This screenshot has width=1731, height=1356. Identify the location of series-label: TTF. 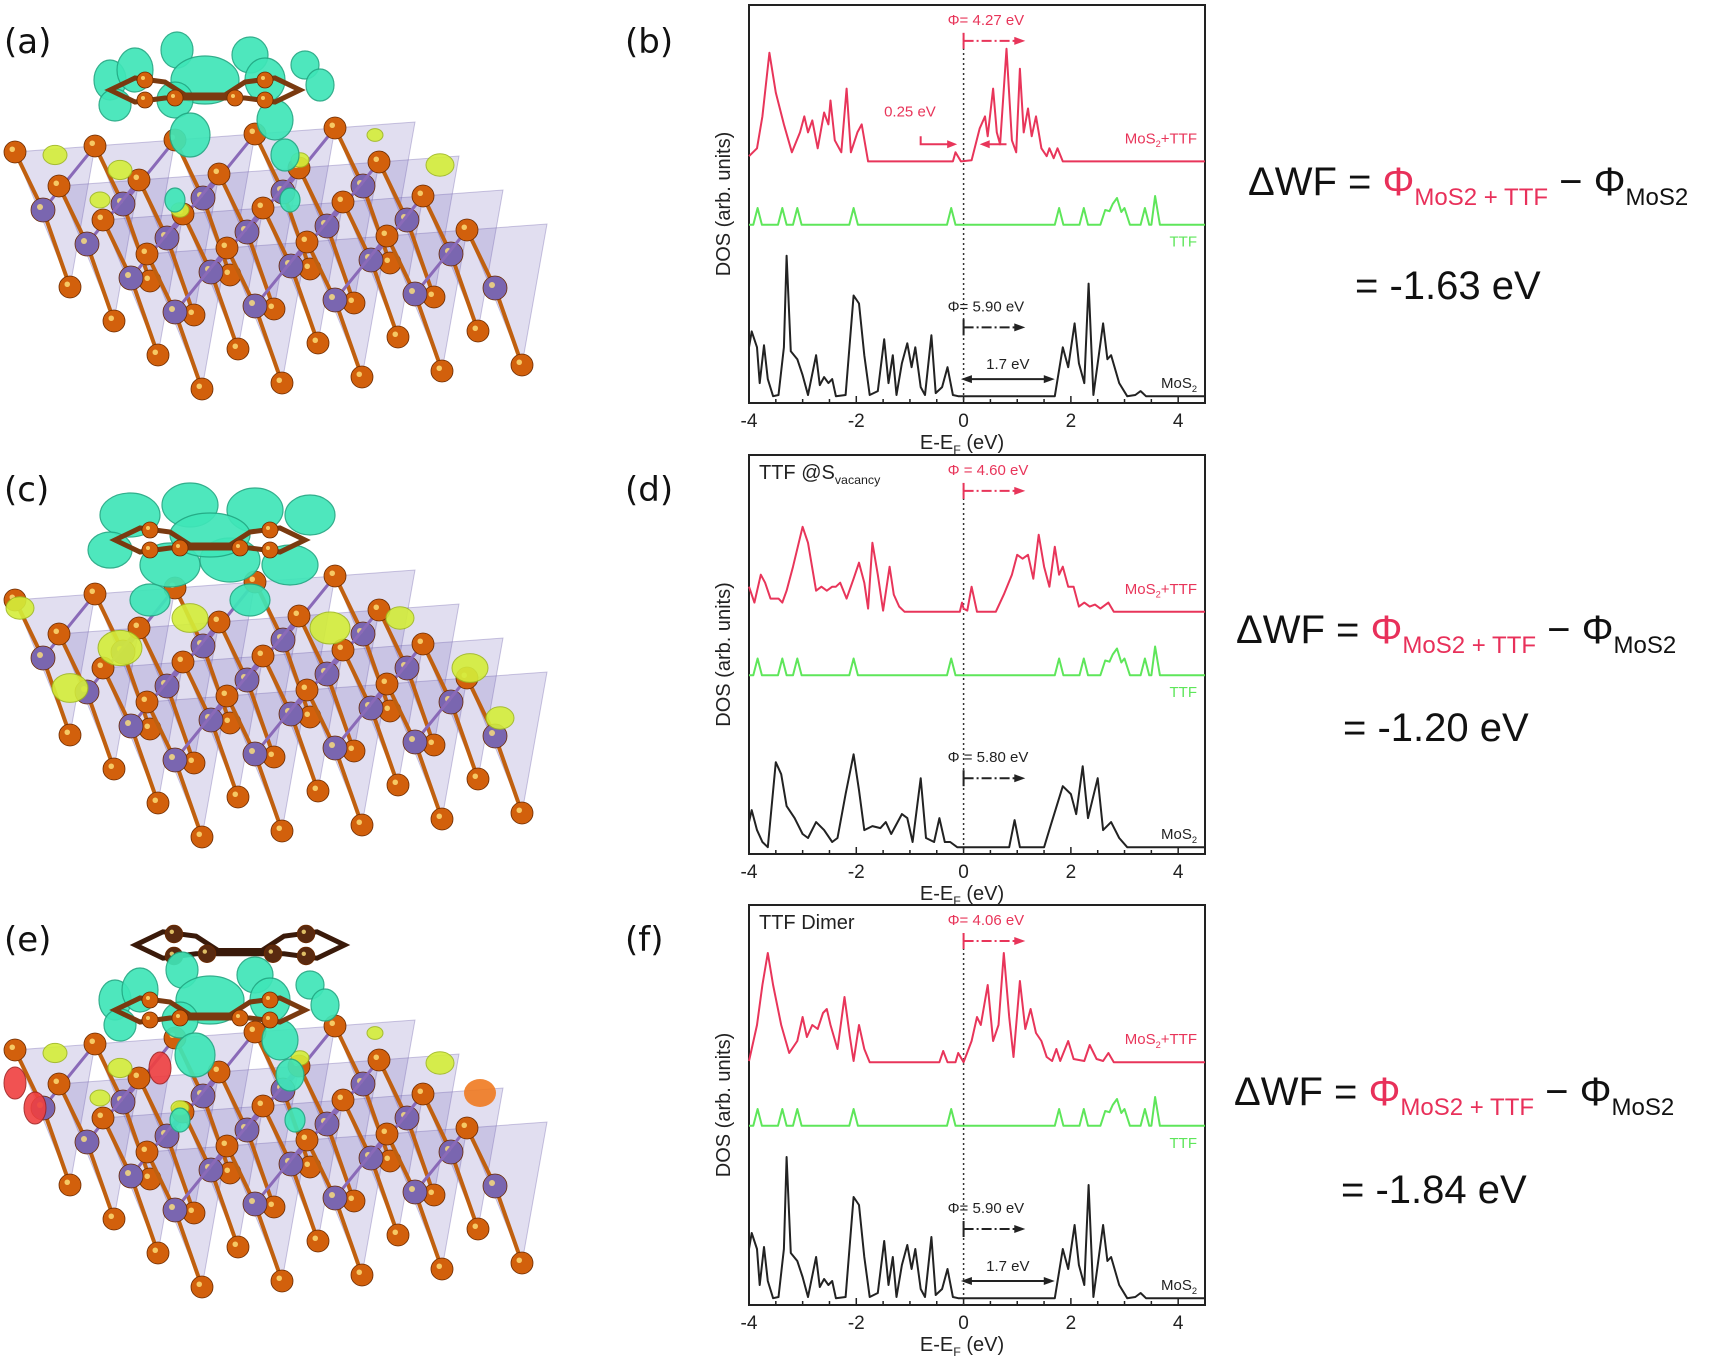
(1184, 692).